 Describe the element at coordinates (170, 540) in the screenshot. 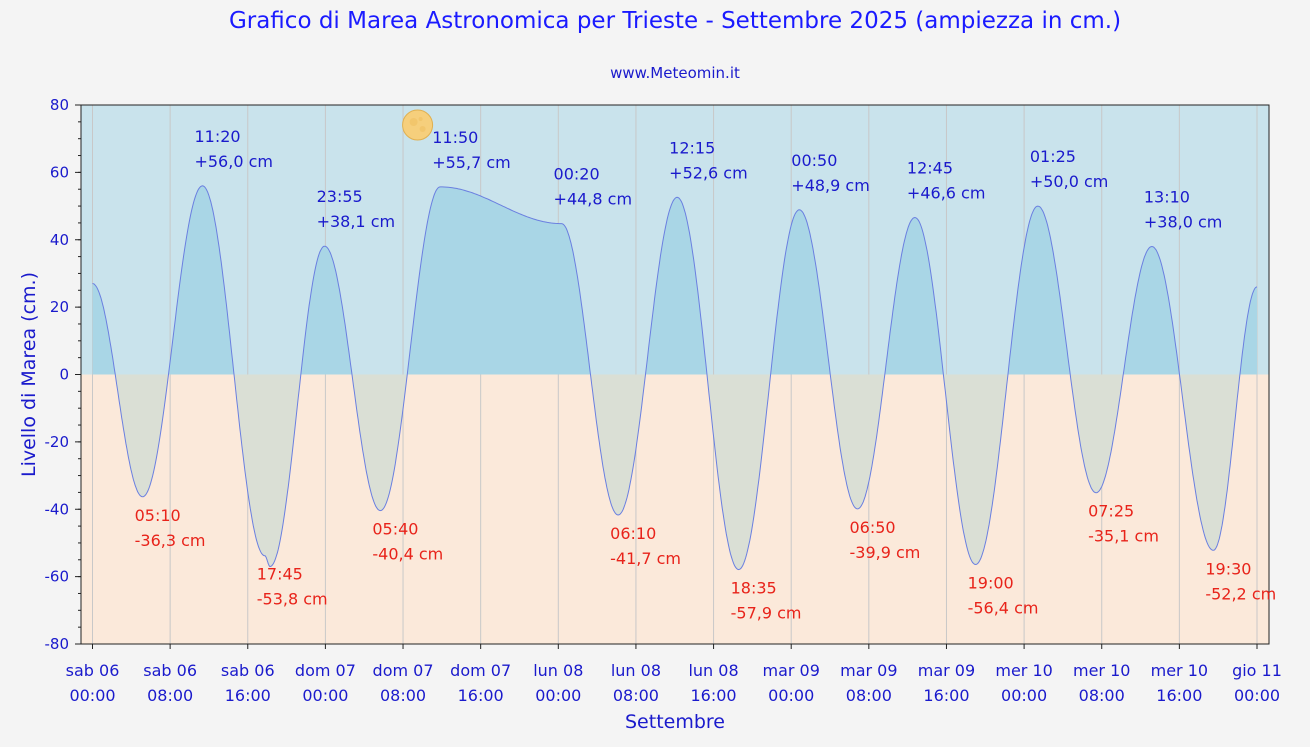

I see `low-tide-value: -36,3 cm` at that location.